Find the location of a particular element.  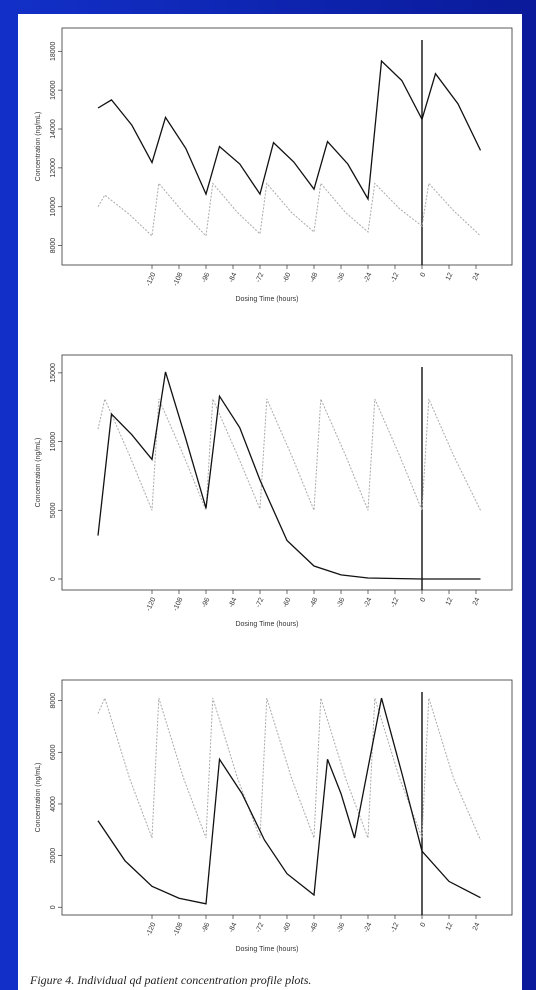

y-tick-label: 12000 is located at coordinates (53, 168).